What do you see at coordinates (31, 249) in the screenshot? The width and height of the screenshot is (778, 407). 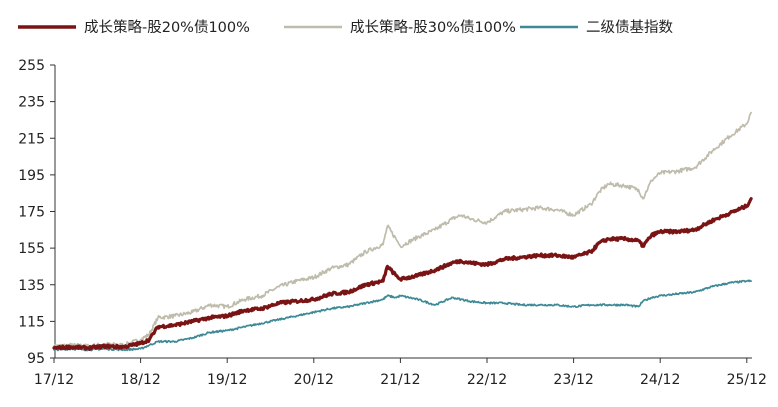 I see `y-tick-label: 155` at bounding box center [31, 249].